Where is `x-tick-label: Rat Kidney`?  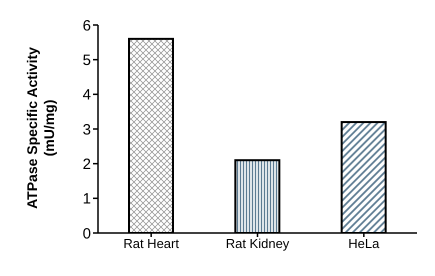 x-tick-label: Rat Kidney is located at coordinates (258, 244).